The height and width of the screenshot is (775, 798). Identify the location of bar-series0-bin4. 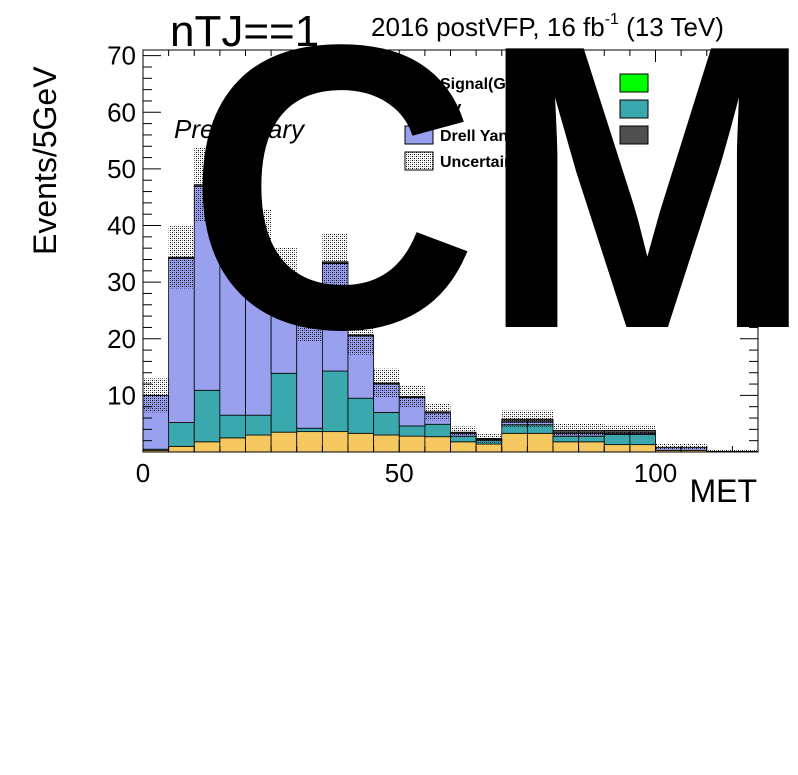
(258, 443).